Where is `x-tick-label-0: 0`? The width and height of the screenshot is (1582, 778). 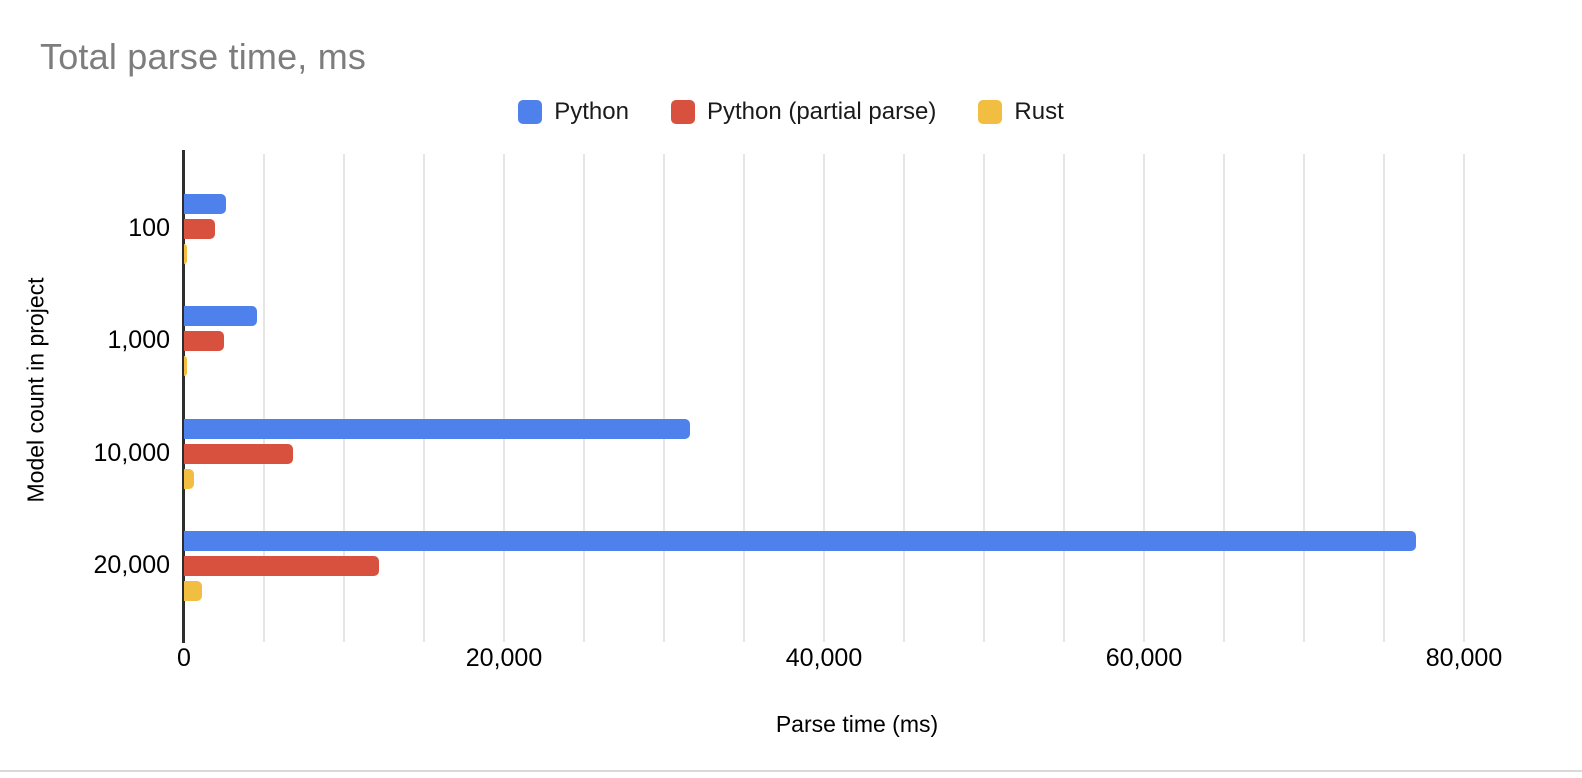
x-tick-label-0: 0 is located at coordinates (184, 658).